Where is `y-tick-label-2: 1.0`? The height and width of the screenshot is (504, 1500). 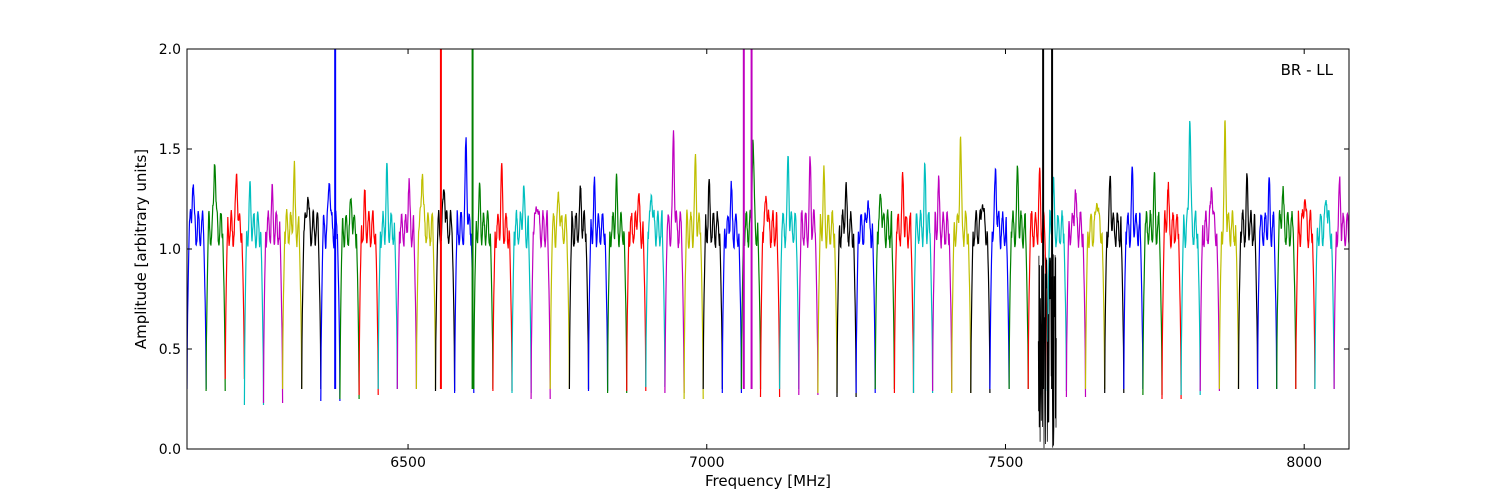 y-tick-label-2: 1.0 is located at coordinates (170, 250).